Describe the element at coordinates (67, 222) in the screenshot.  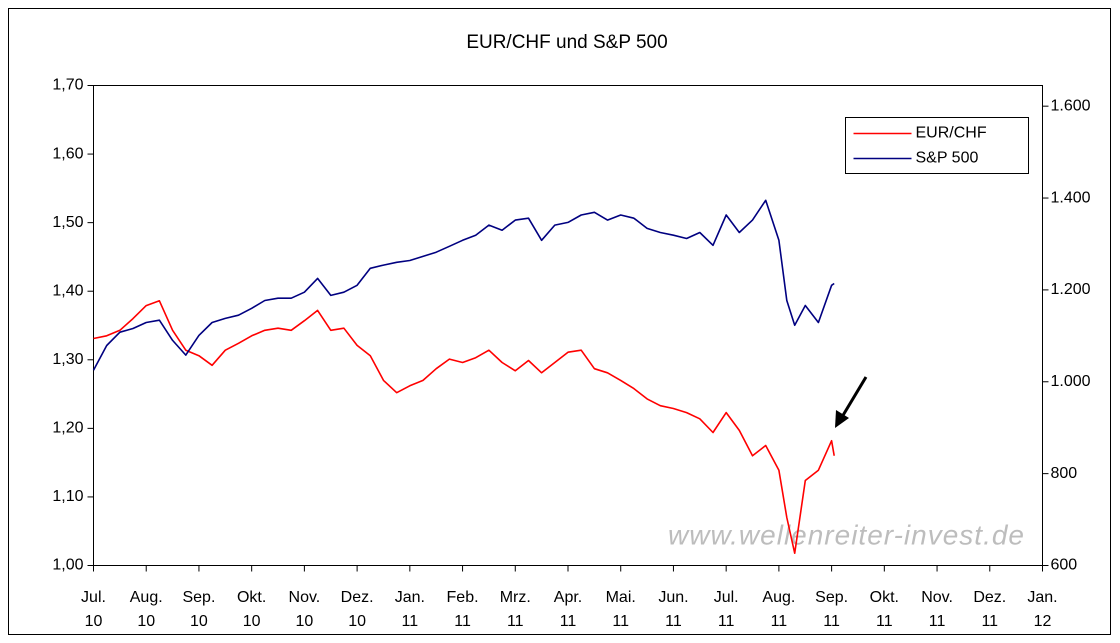
I see `y-tick-label: 1,50` at that location.